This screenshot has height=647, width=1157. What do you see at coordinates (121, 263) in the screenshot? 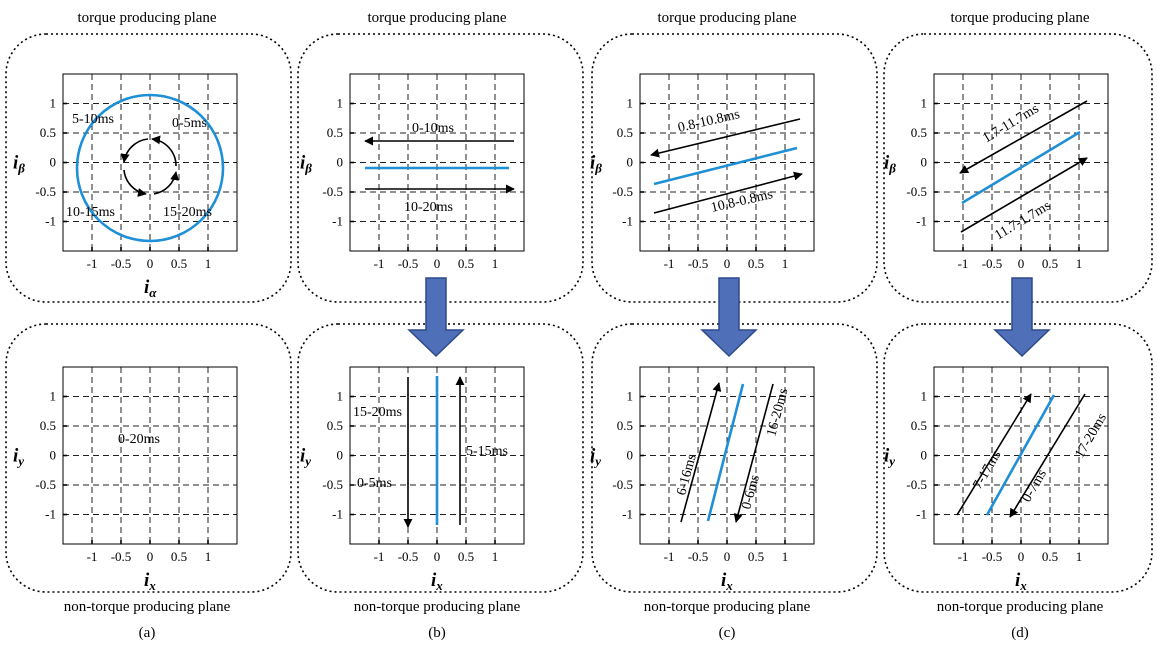
I see `x-tick-label: -0.5` at bounding box center [121, 263].